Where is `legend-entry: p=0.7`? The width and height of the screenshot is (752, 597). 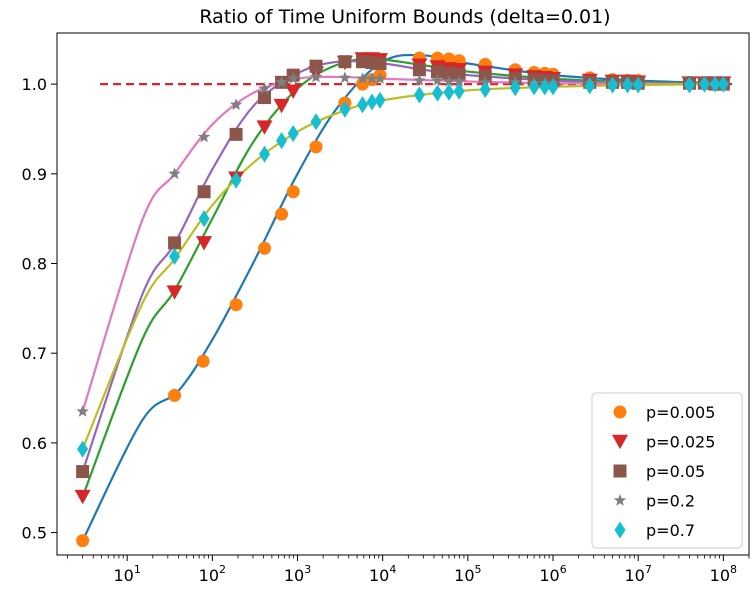
legend-entry: p=0.7 is located at coordinates (670, 530).